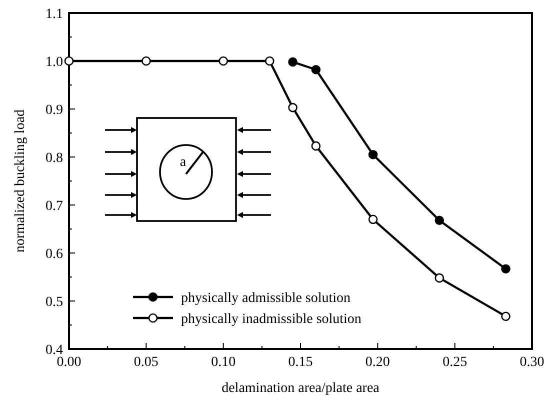 The width and height of the screenshot is (553, 401). I want to click on legend-label: physically inadmissible solution, so click(271, 319).